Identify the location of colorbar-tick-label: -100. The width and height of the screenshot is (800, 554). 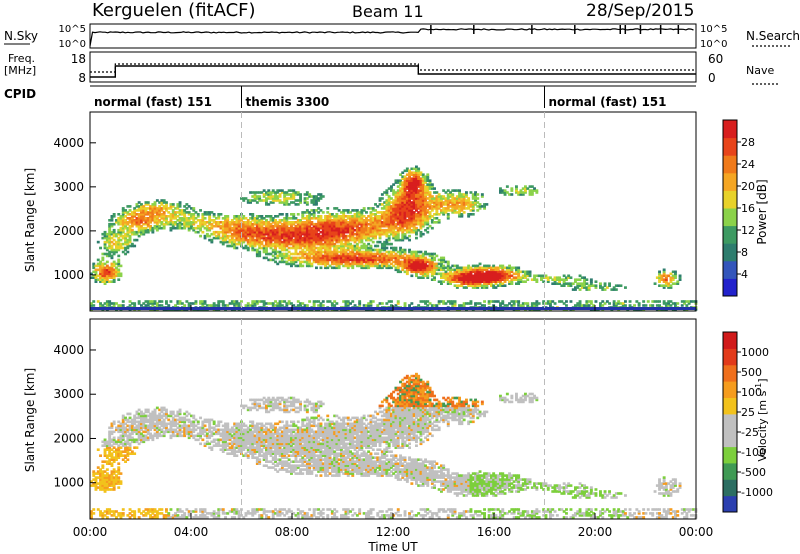
(753, 452).